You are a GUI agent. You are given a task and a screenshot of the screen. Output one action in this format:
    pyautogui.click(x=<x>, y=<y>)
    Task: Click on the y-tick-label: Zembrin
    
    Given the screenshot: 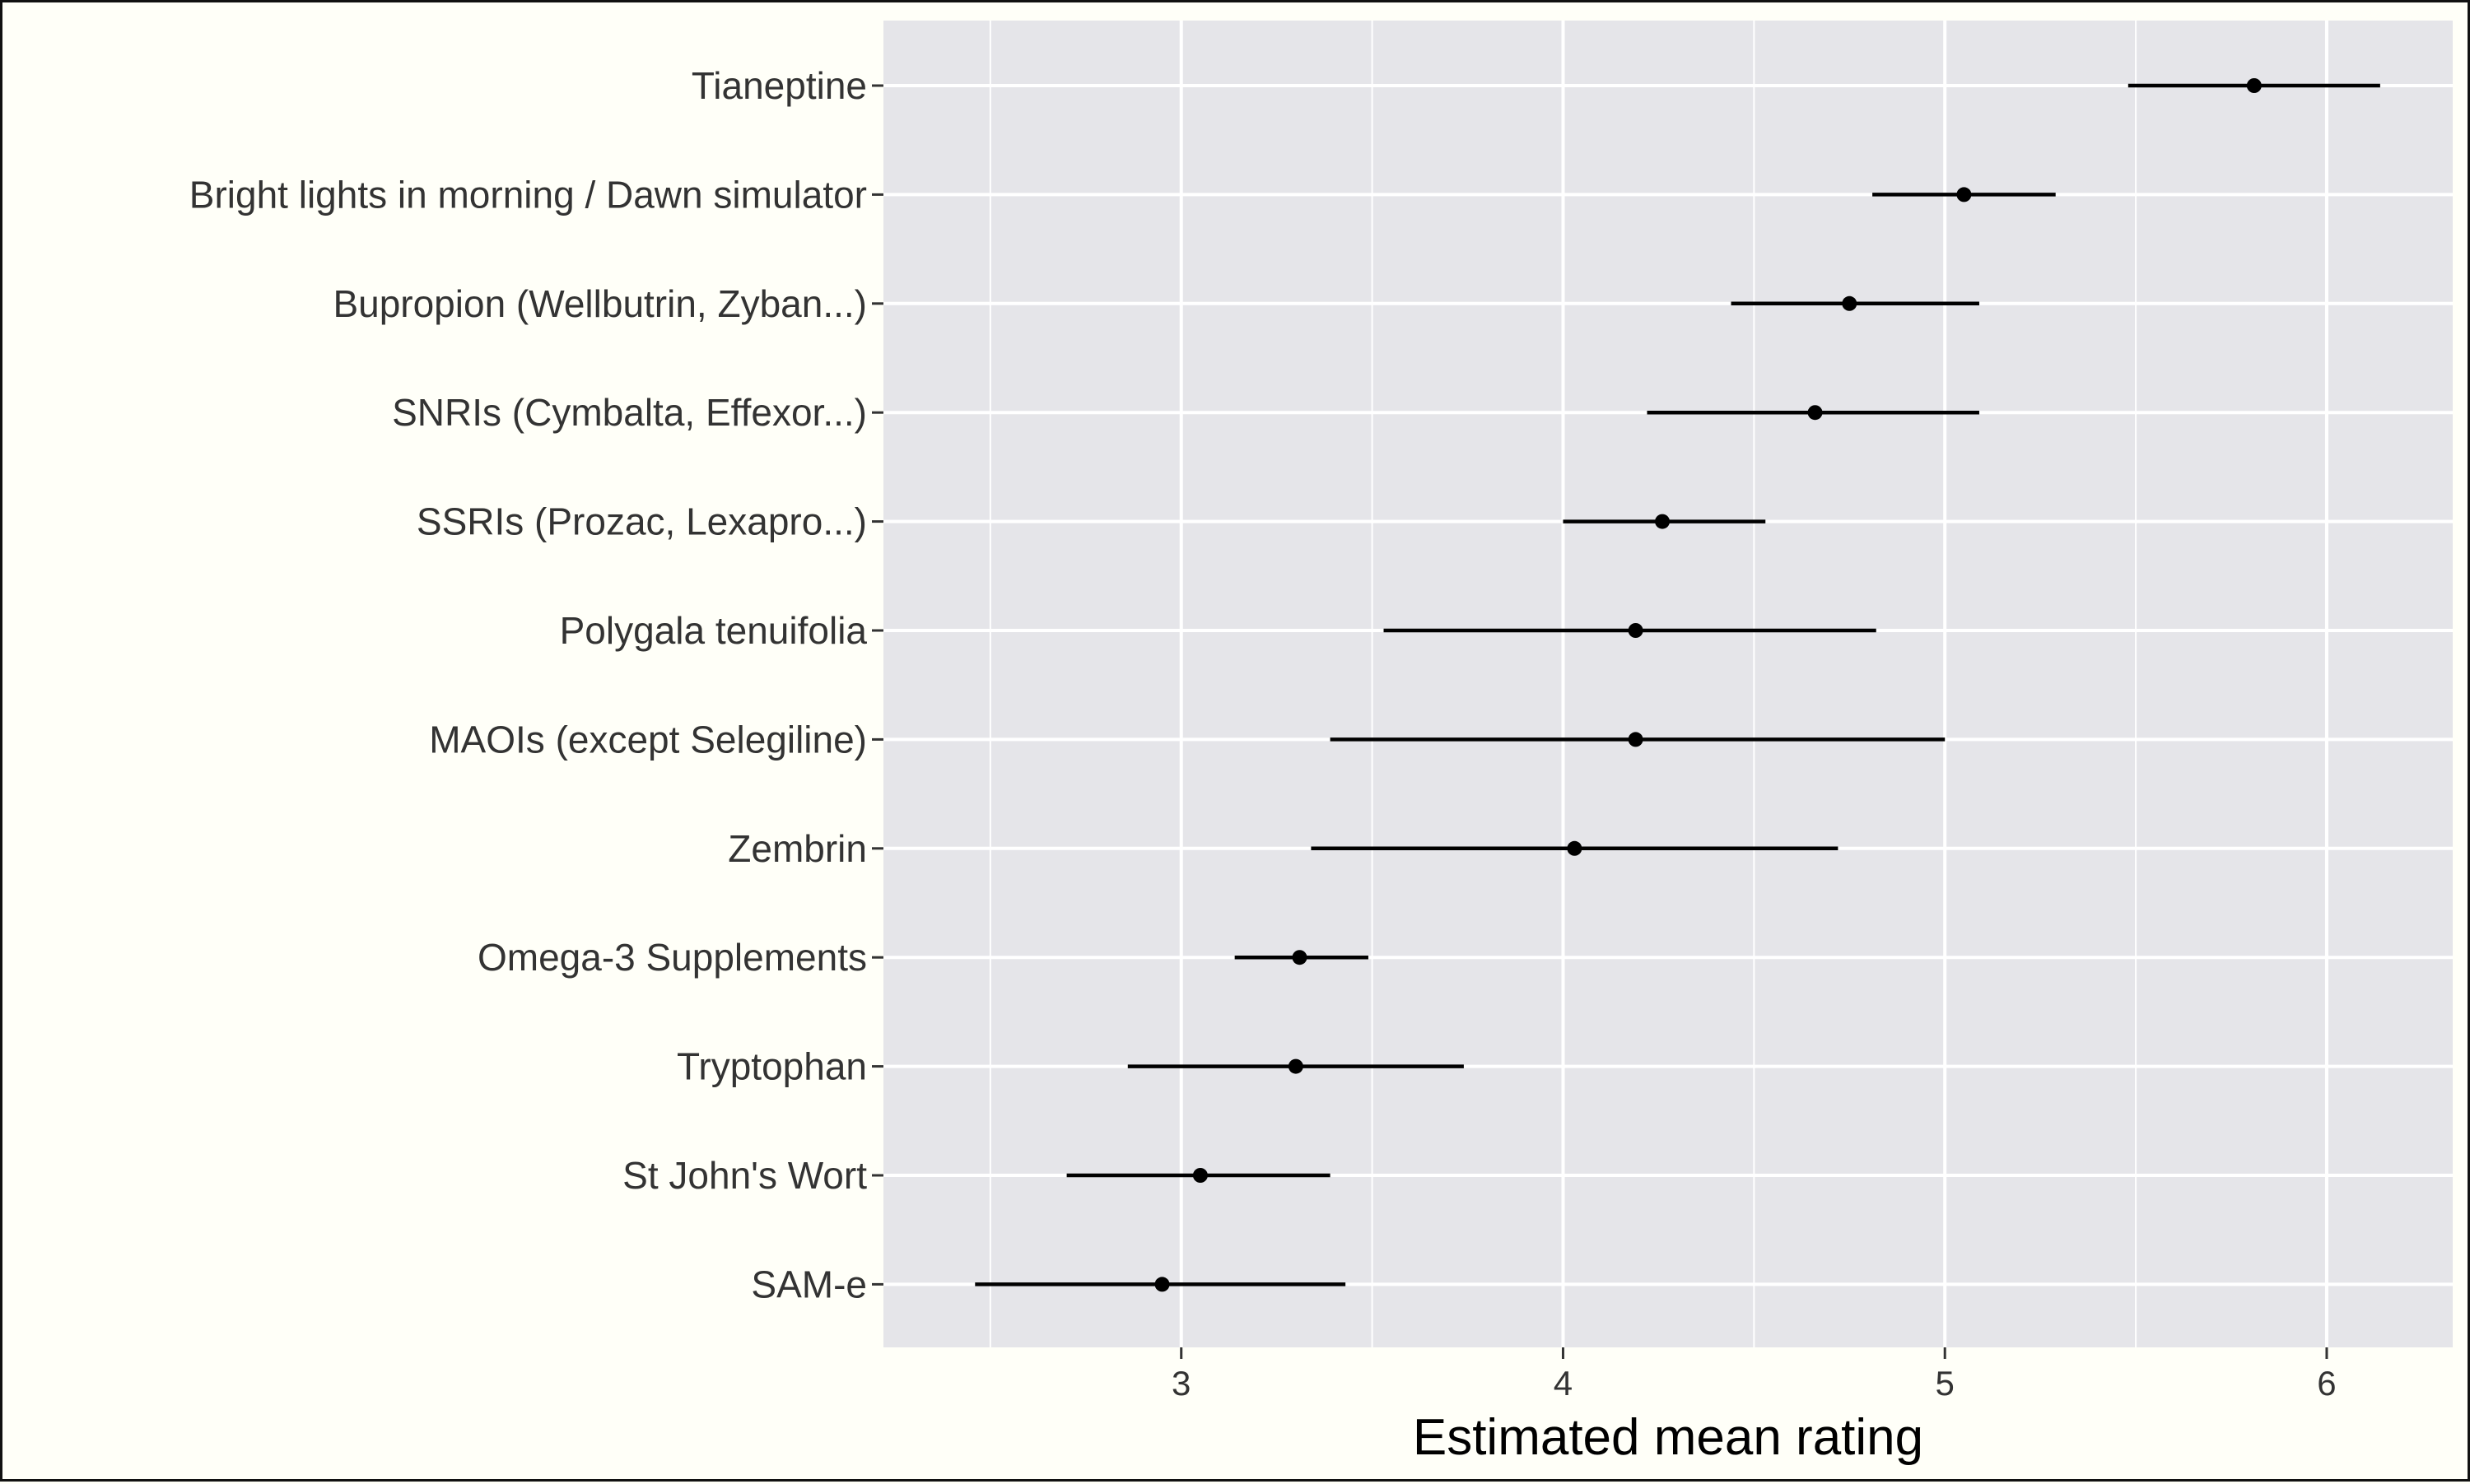 What is the action you would take?
    pyautogui.click(x=797, y=849)
    